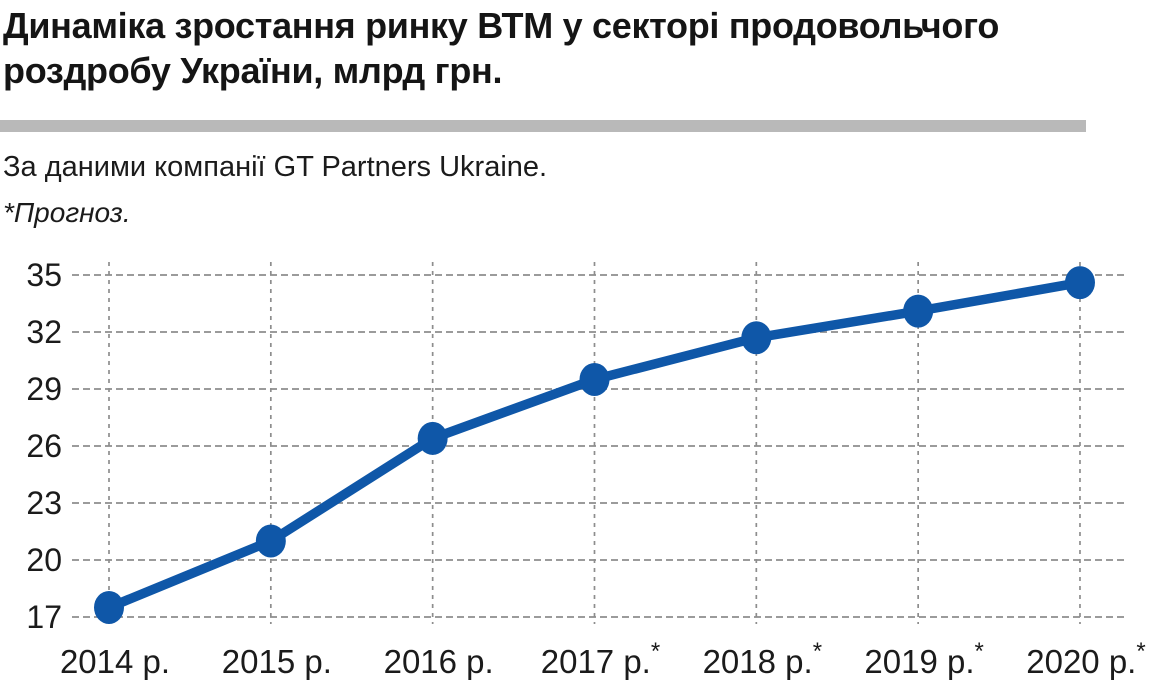  Describe the element at coordinates (756, 338) in the screenshot. I see `data-point-2018` at that location.